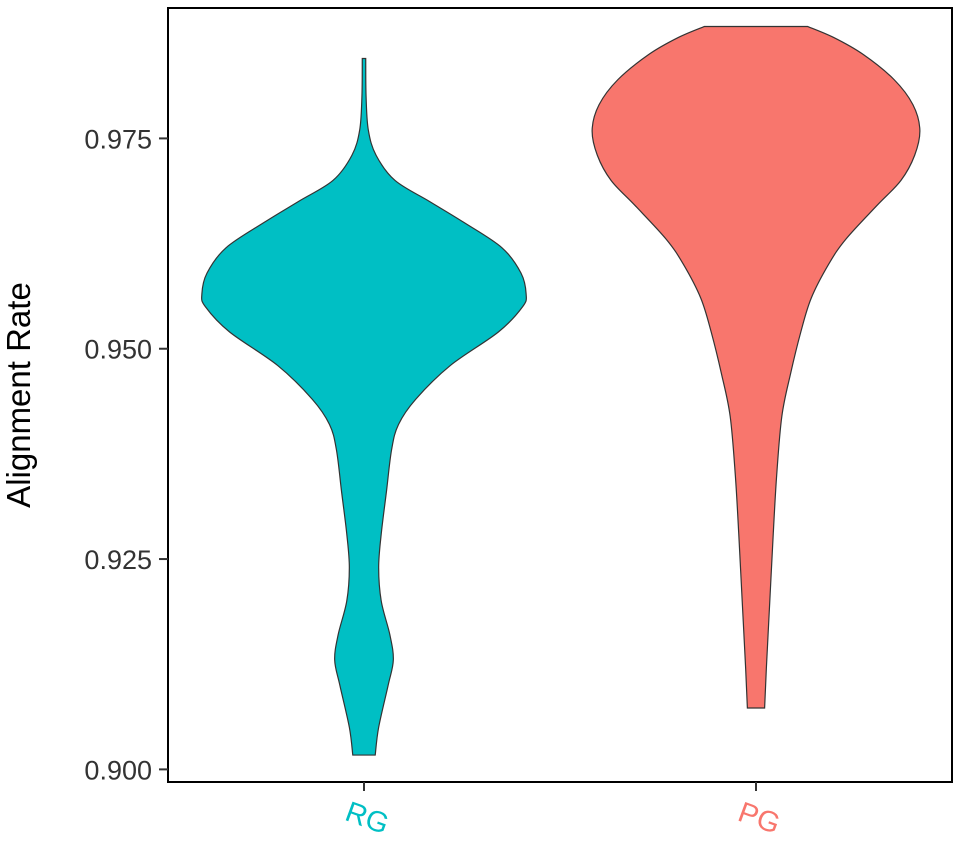  I want to click on y-axis-title: Alignment Rate, so click(18, 395).